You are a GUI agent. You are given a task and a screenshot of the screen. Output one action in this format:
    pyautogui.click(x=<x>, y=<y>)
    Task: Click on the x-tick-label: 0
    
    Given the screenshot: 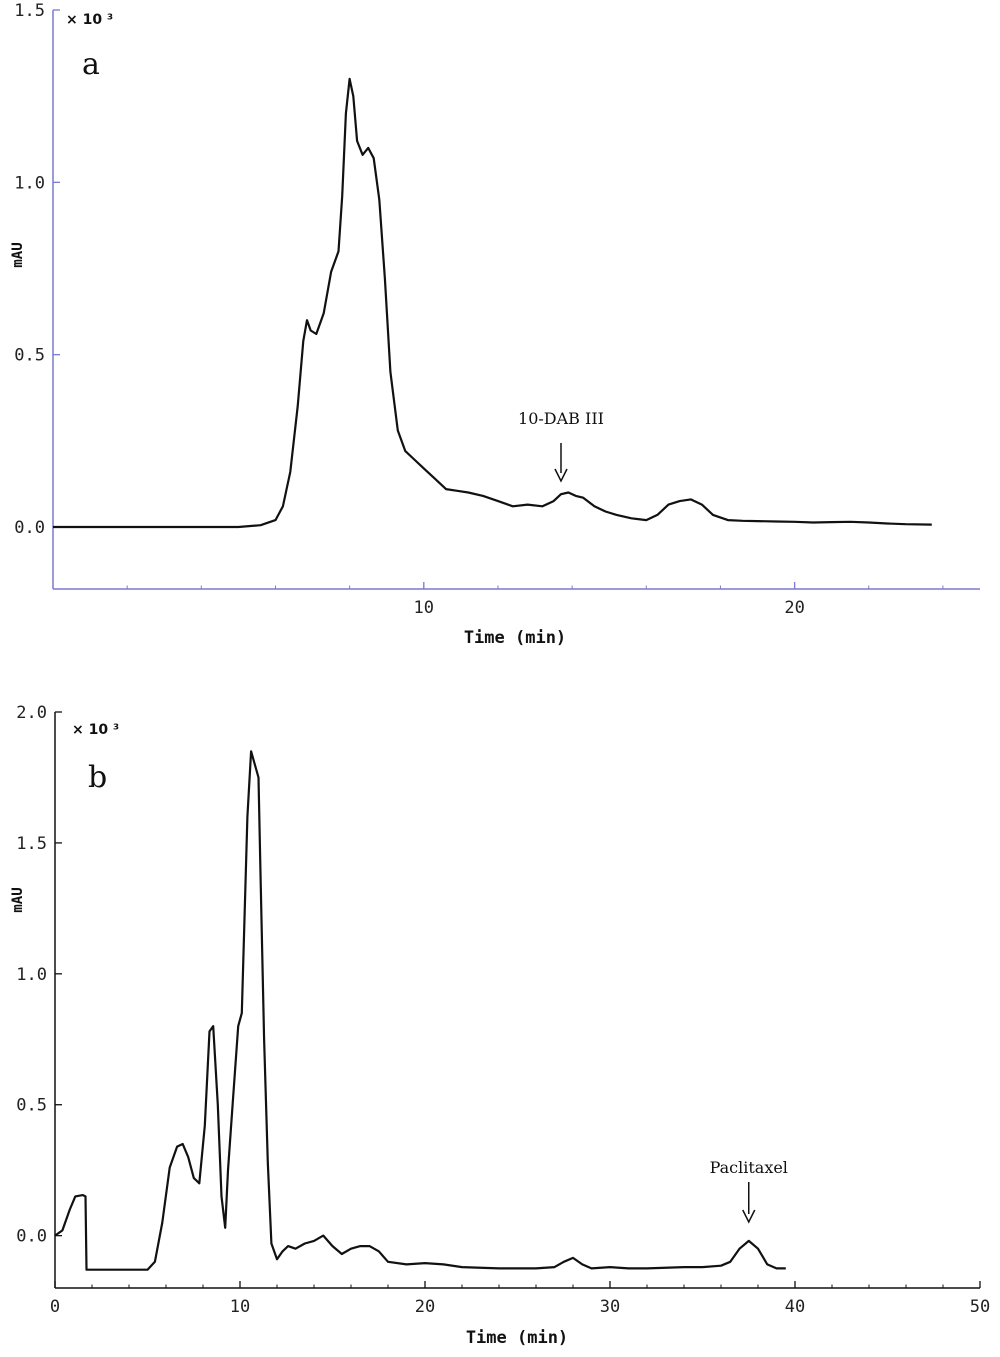 What is the action you would take?
    pyautogui.click(x=55, y=1307)
    